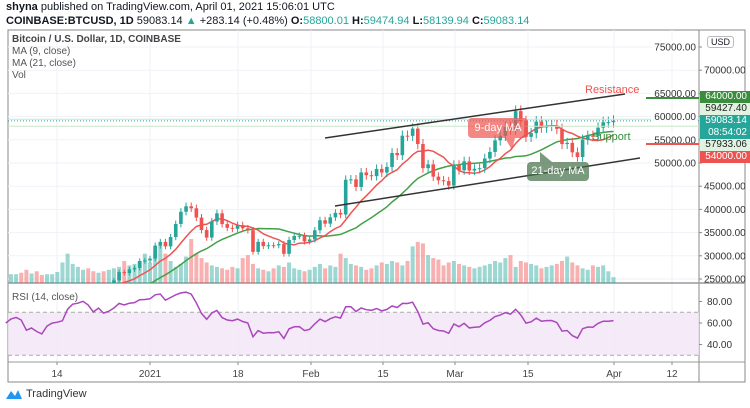  I want to click on last-price-value: 59083.14, so click(726, 120).